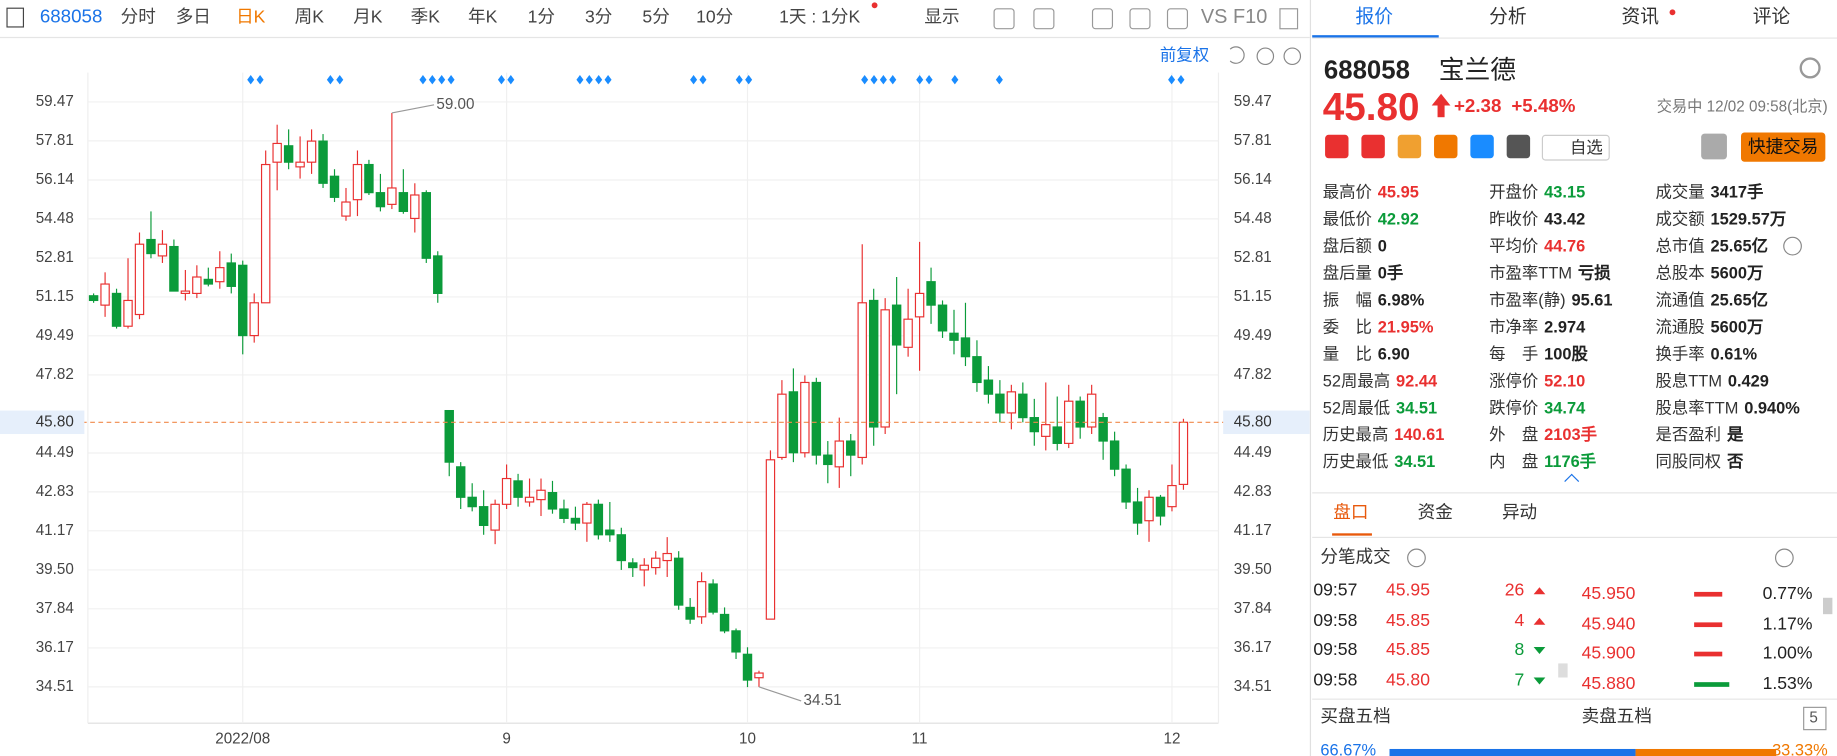 The height and width of the screenshot is (756, 1837). Describe the element at coordinates (1714, 146) in the screenshot. I see `alert-btn` at that location.